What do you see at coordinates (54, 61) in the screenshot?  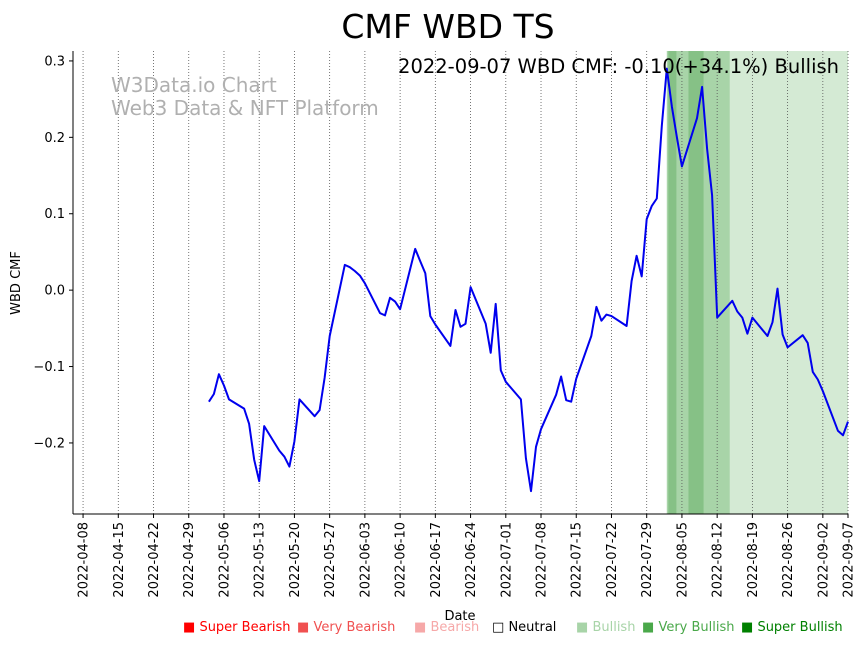 I see `y-tick-label: 0.3` at bounding box center [54, 61].